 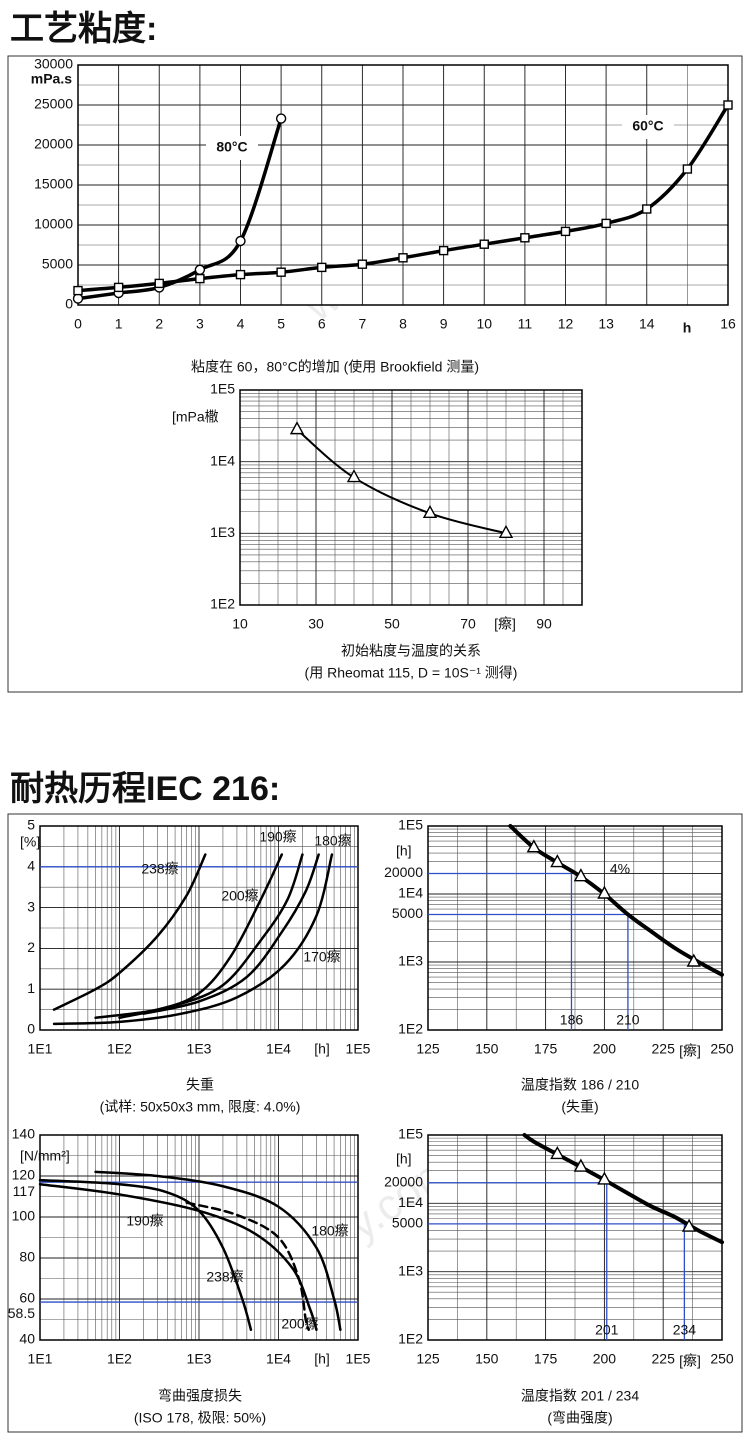 I want to click on x-tick-label: 1, so click(x=119, y=324).